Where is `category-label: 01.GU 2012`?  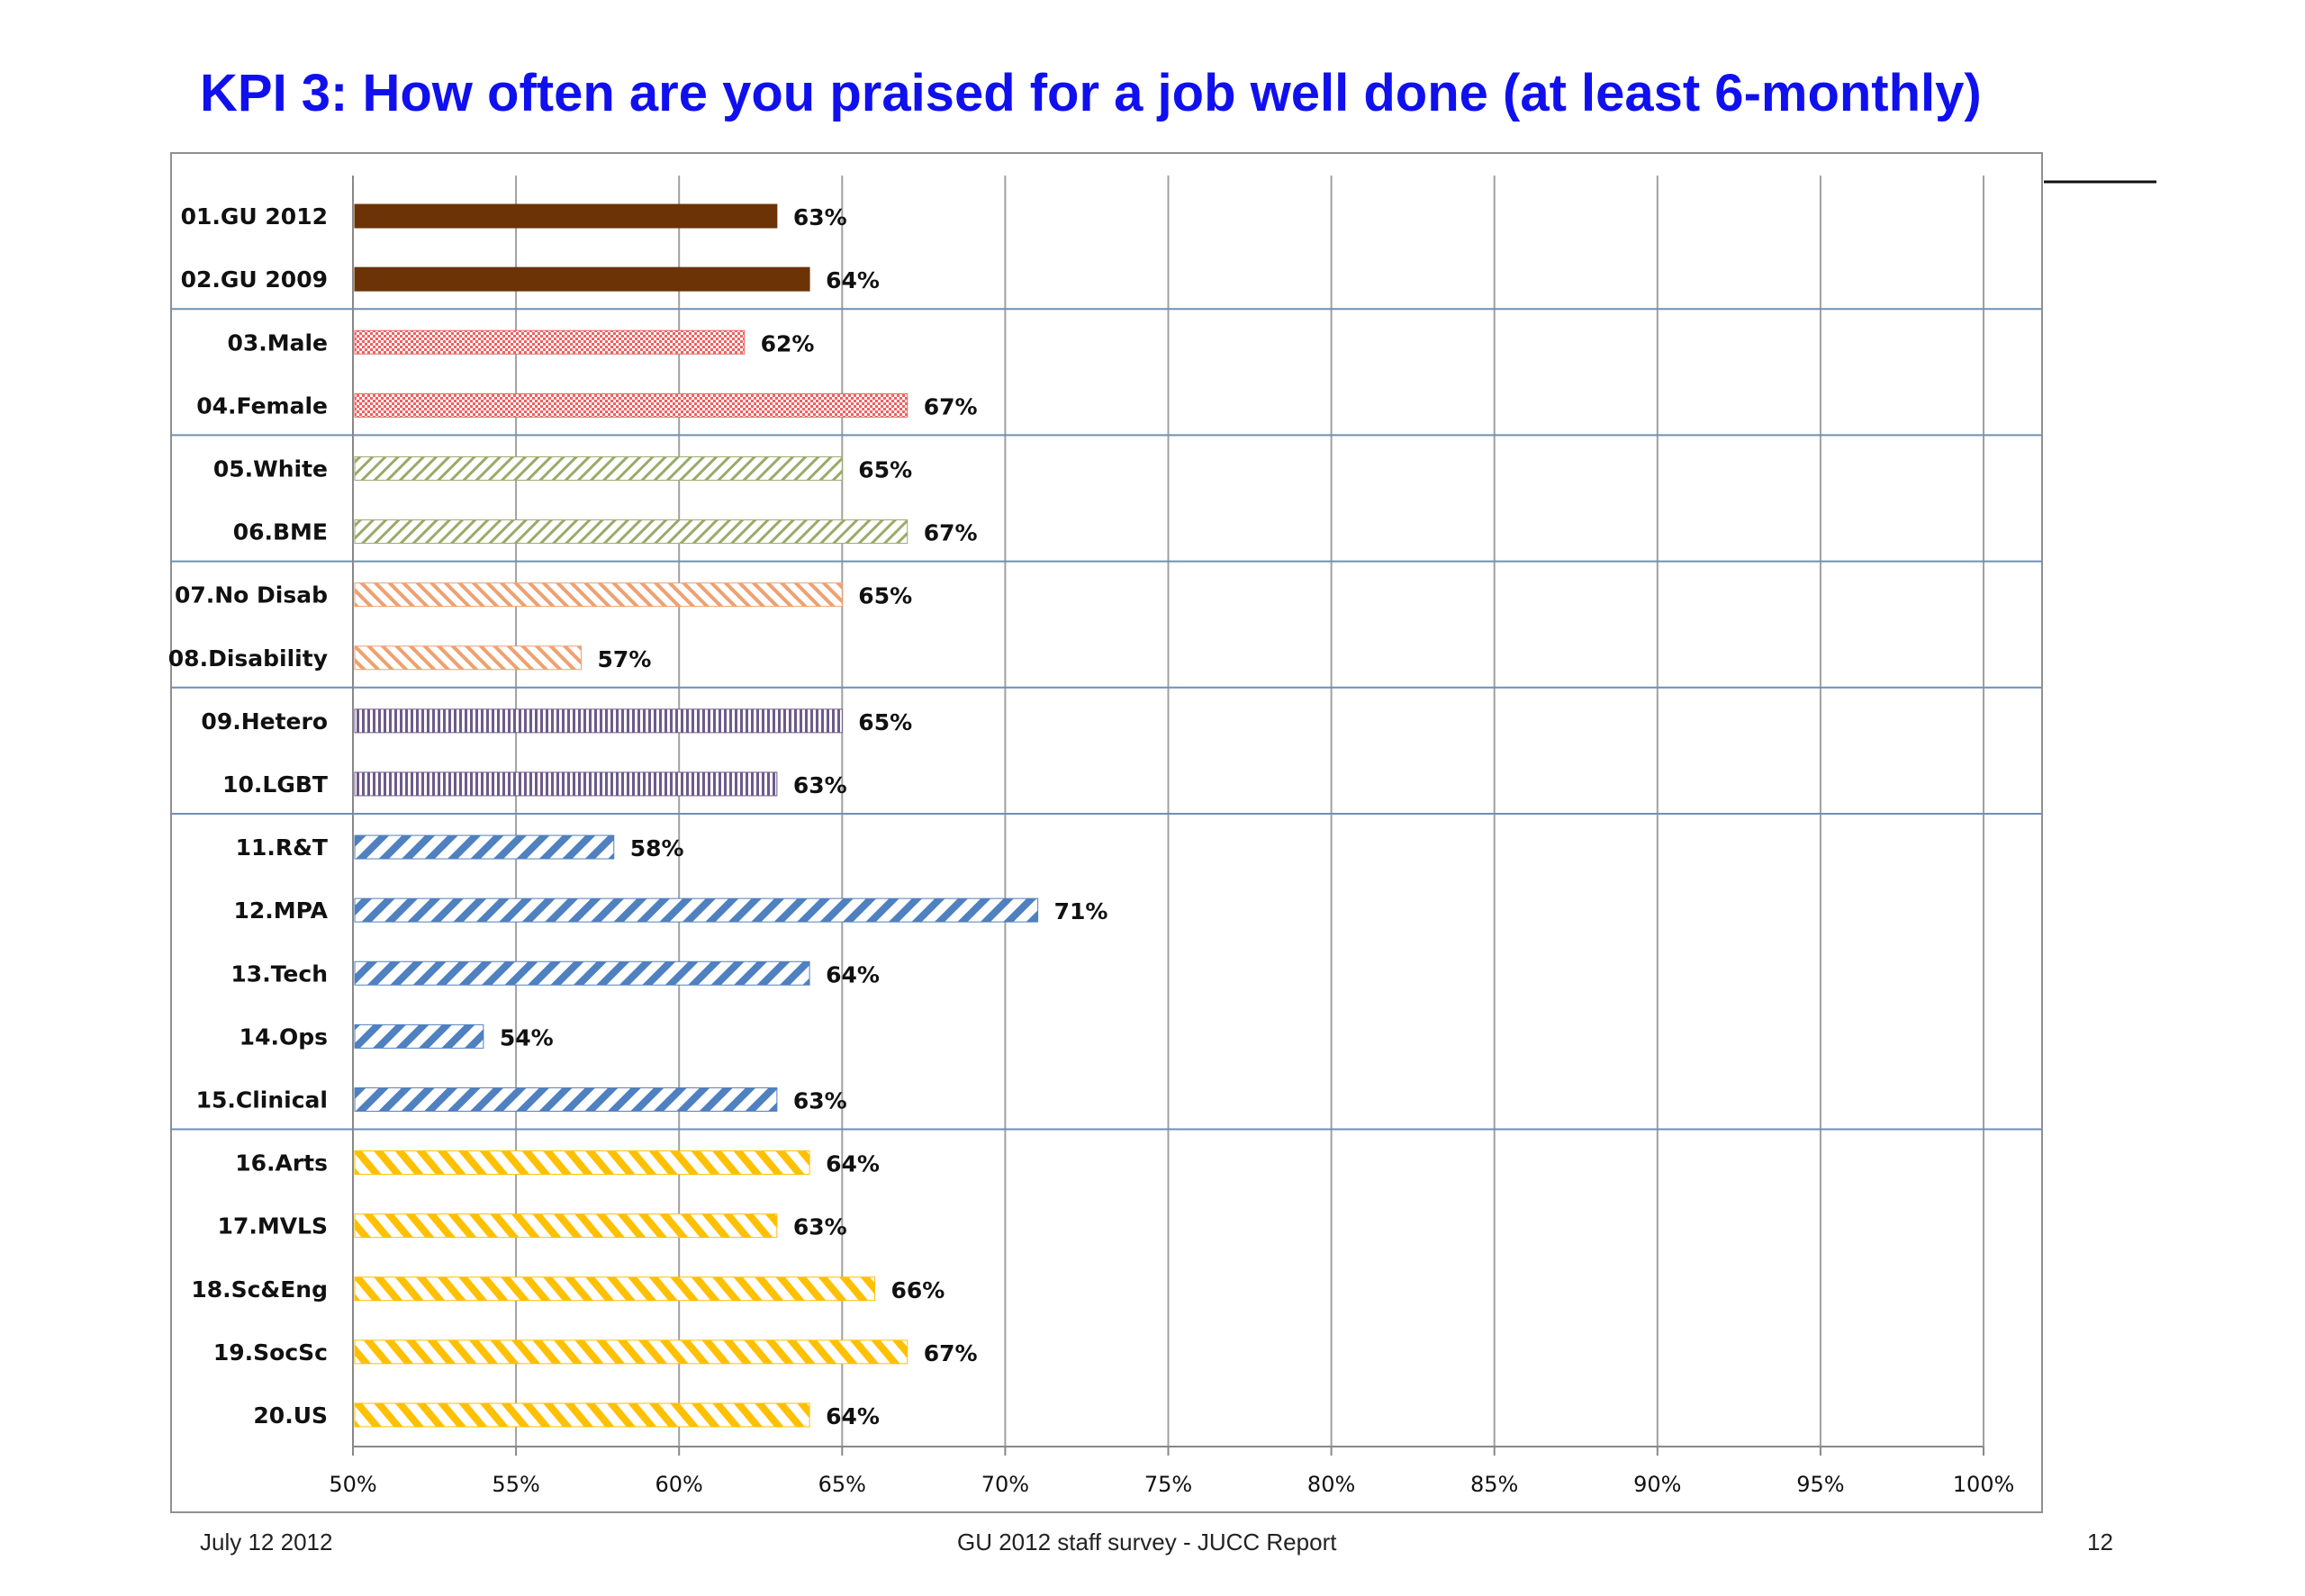 category-label: 01.GU 2012 is located at coordinates (254, 216).